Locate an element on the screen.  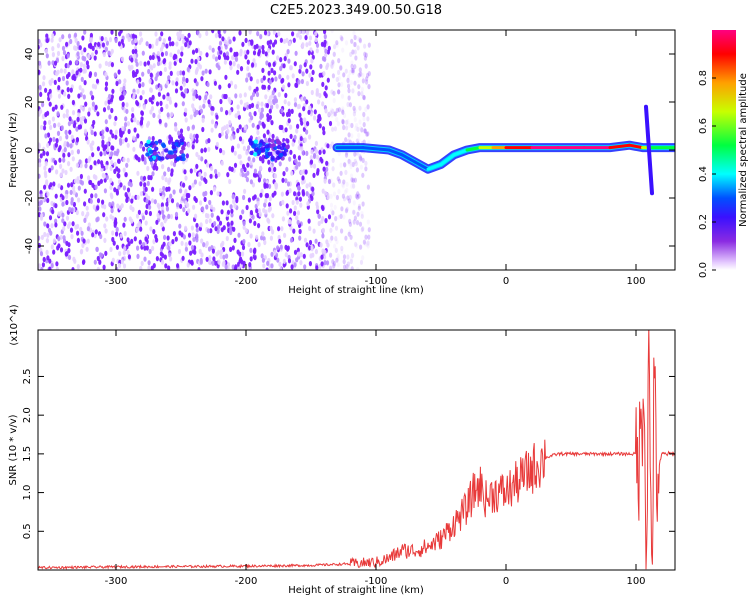
heatmap-y-tick-label: 20 is located at coordinates (29, 102).